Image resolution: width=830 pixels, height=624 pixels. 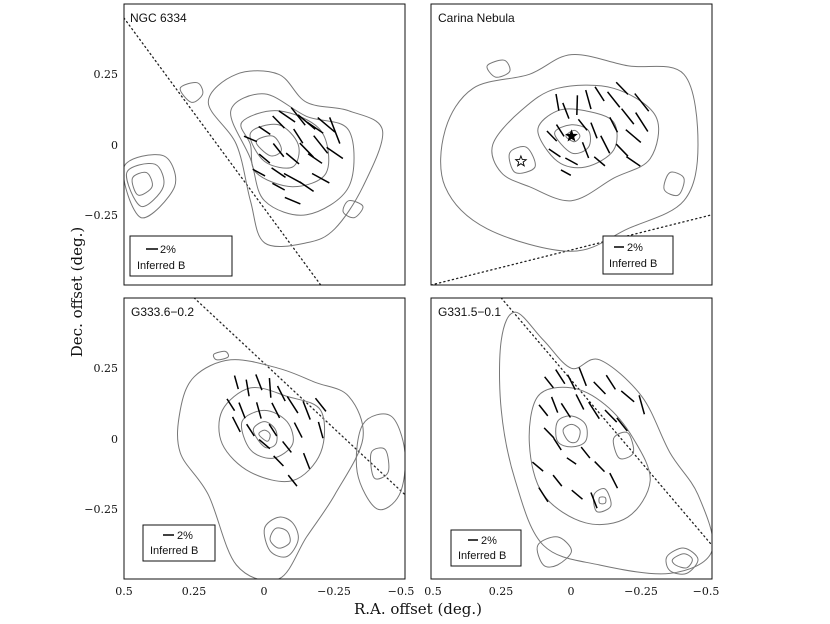 I want to click on x-tick-label: −0.5, so click(x=706, y=591).